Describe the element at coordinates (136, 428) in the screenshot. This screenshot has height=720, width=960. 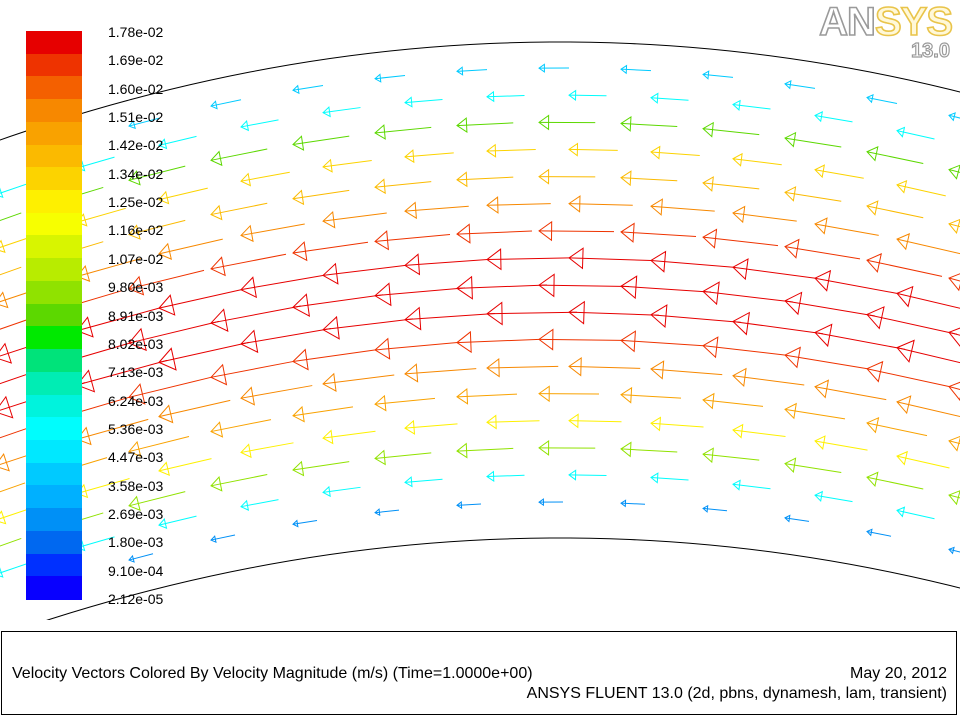
I see `colorbar-label: 5.36e-03` at that location.